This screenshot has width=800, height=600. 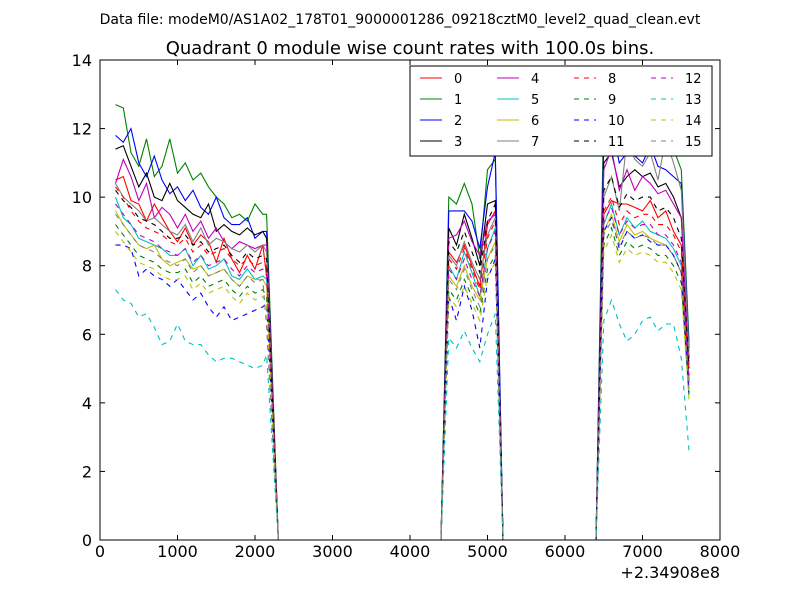 What do you see at coordinates (87, 266) in the screenshot?
I see `y-tick-label: 8` at bounding box center [87, 266].